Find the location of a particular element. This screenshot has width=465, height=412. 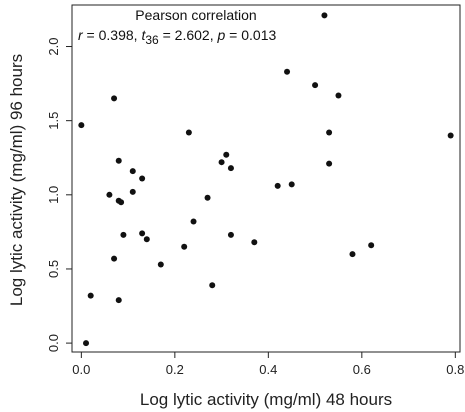

r-value: = 0.398, is located at coordinates (112, 35).